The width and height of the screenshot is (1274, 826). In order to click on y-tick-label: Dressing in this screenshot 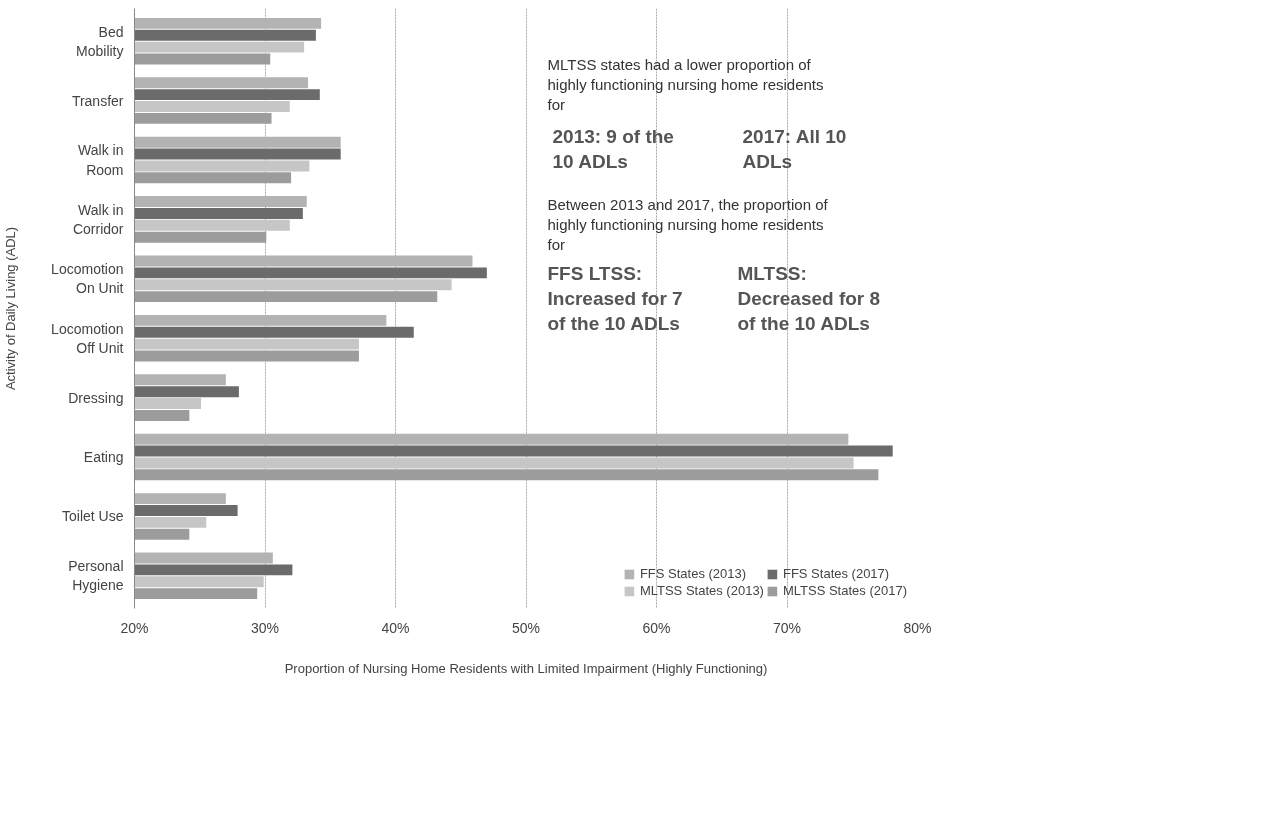, I will do `click(96, 397)`.